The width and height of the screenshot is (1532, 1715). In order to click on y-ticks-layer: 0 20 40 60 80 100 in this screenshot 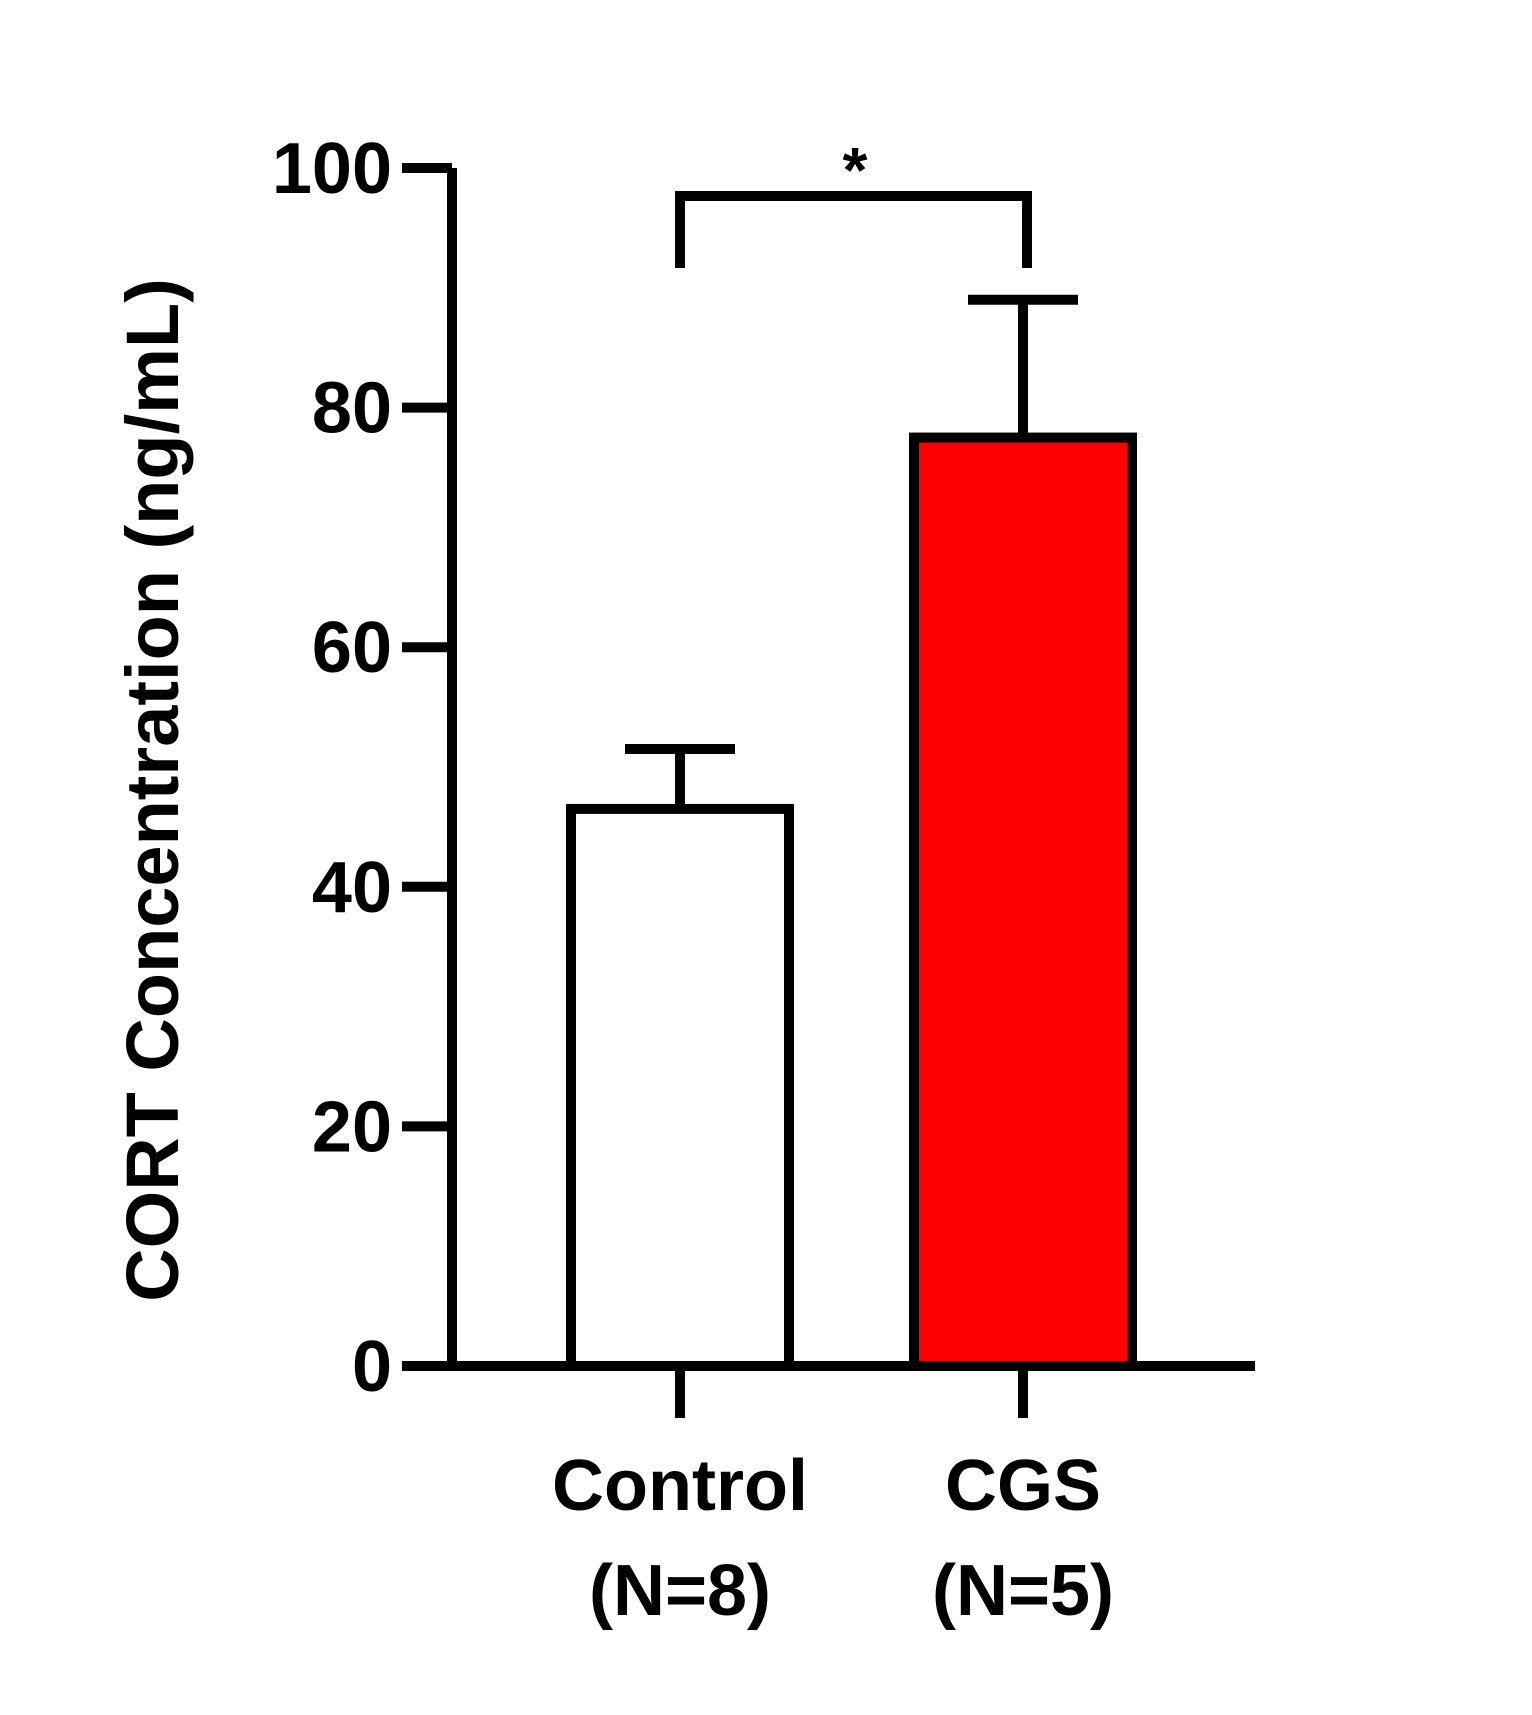, I will do `click(362, 768)`.